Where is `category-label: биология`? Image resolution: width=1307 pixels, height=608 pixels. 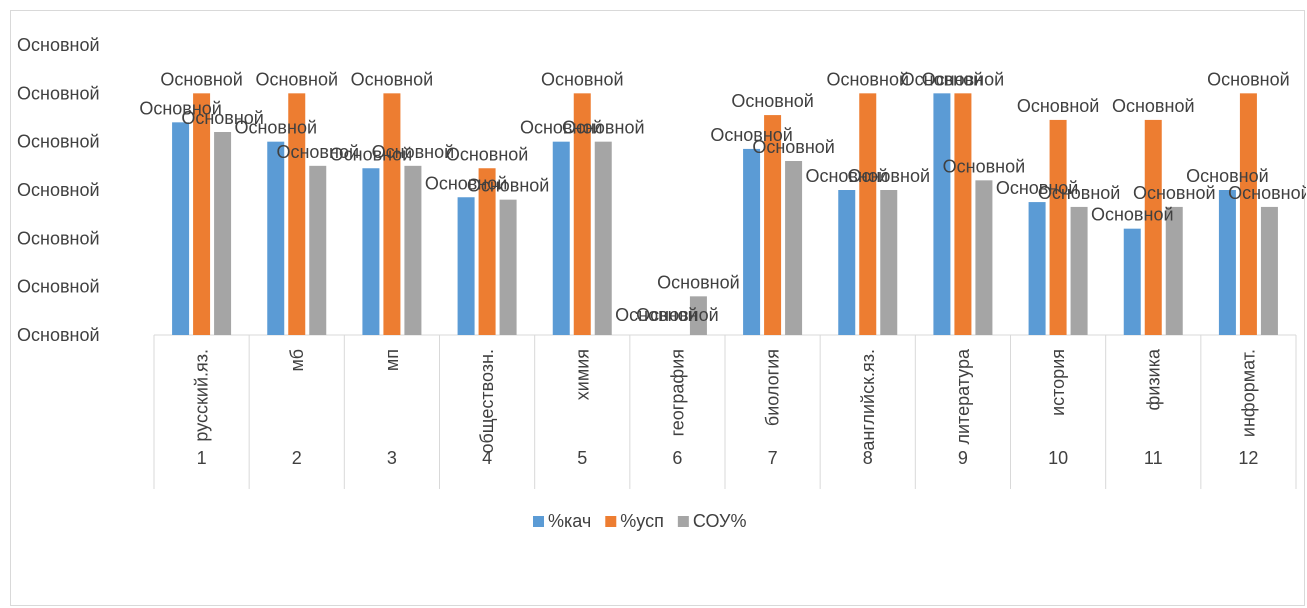 category-label: биология is located at coordinates (773, 387).